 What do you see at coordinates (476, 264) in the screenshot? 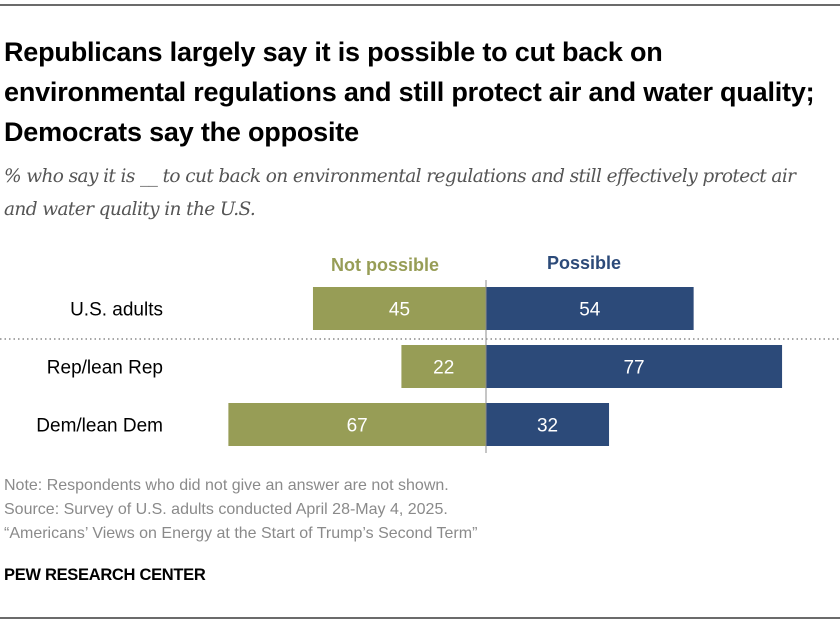
I see `legend: Not possible Possible` at bounding box center [476, 264].